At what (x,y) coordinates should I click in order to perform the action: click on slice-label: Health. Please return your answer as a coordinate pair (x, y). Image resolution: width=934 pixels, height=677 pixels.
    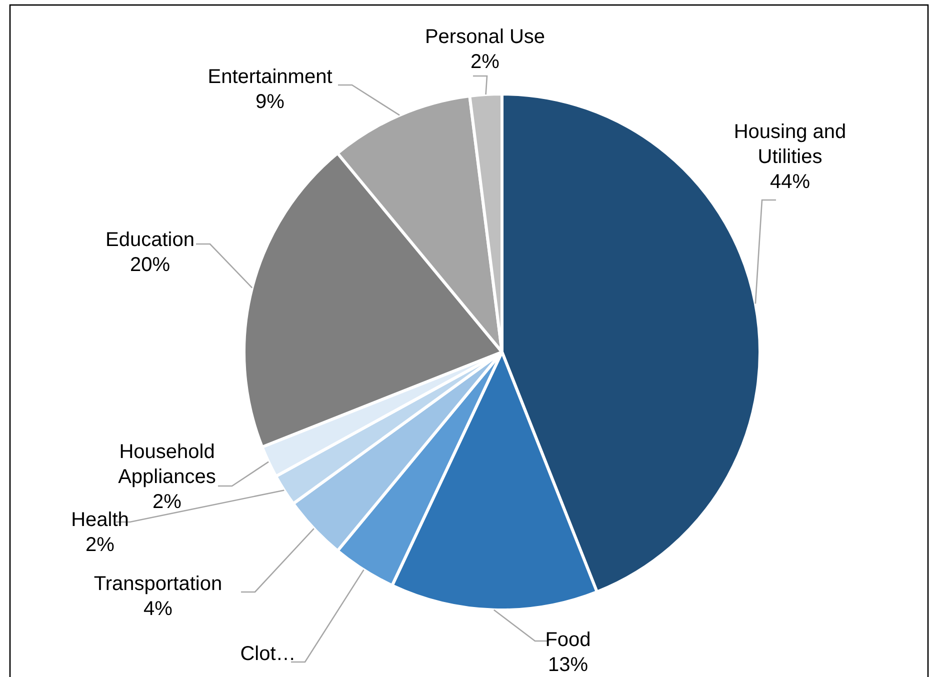
    Looking at the image, I should click on (100, 520).